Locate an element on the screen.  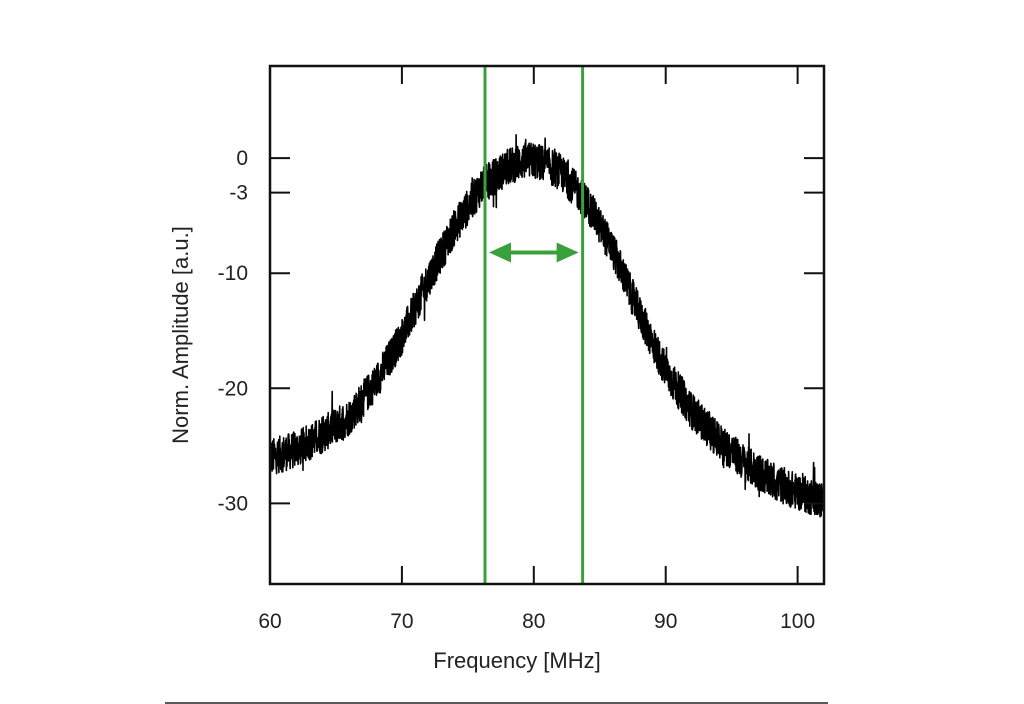
y-tick-label: -30 is located at coordinates (233, 503).